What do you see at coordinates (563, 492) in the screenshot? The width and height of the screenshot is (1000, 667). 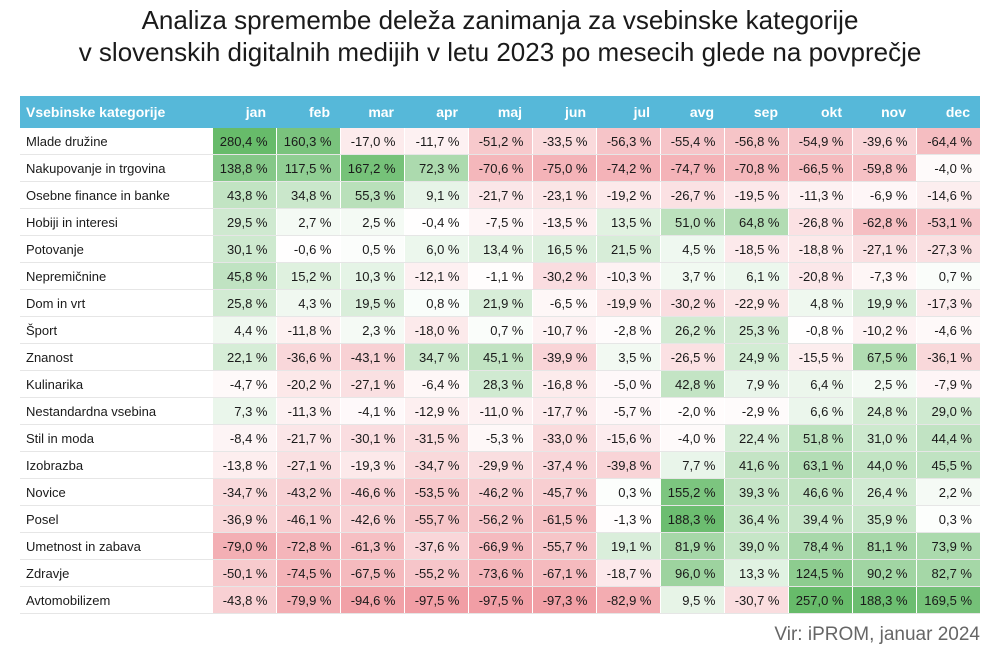 I see `heat-cell-jun: -45,7 %` at bounding box center [563, 492].